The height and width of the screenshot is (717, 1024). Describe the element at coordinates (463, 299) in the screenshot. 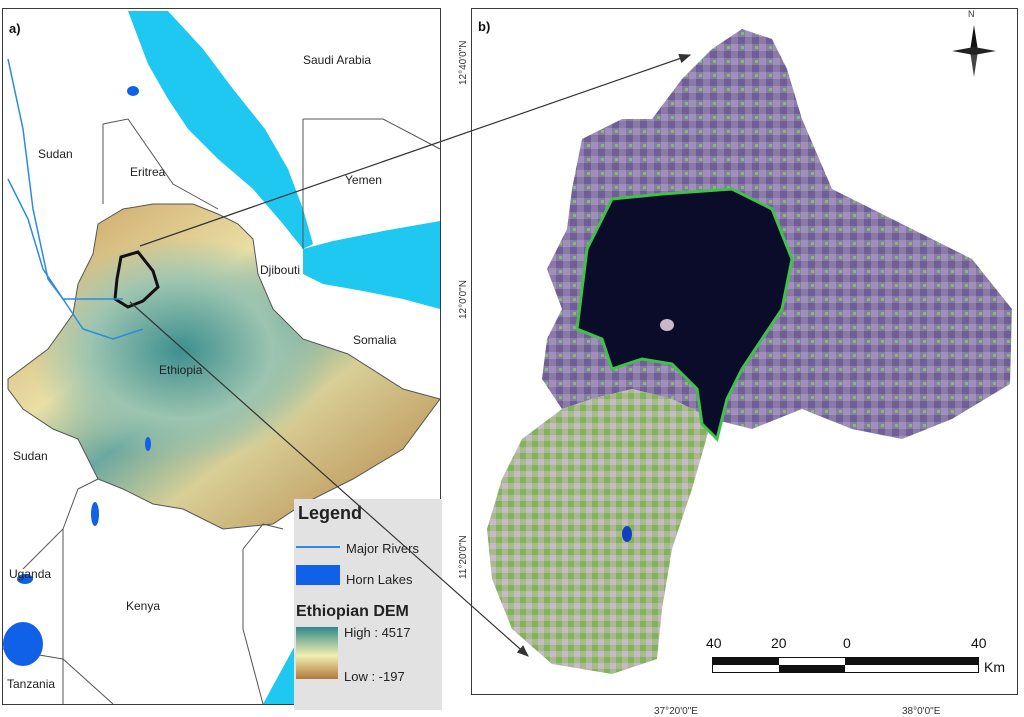

I see `lat-label-2: 12°0'0"N` at that location.